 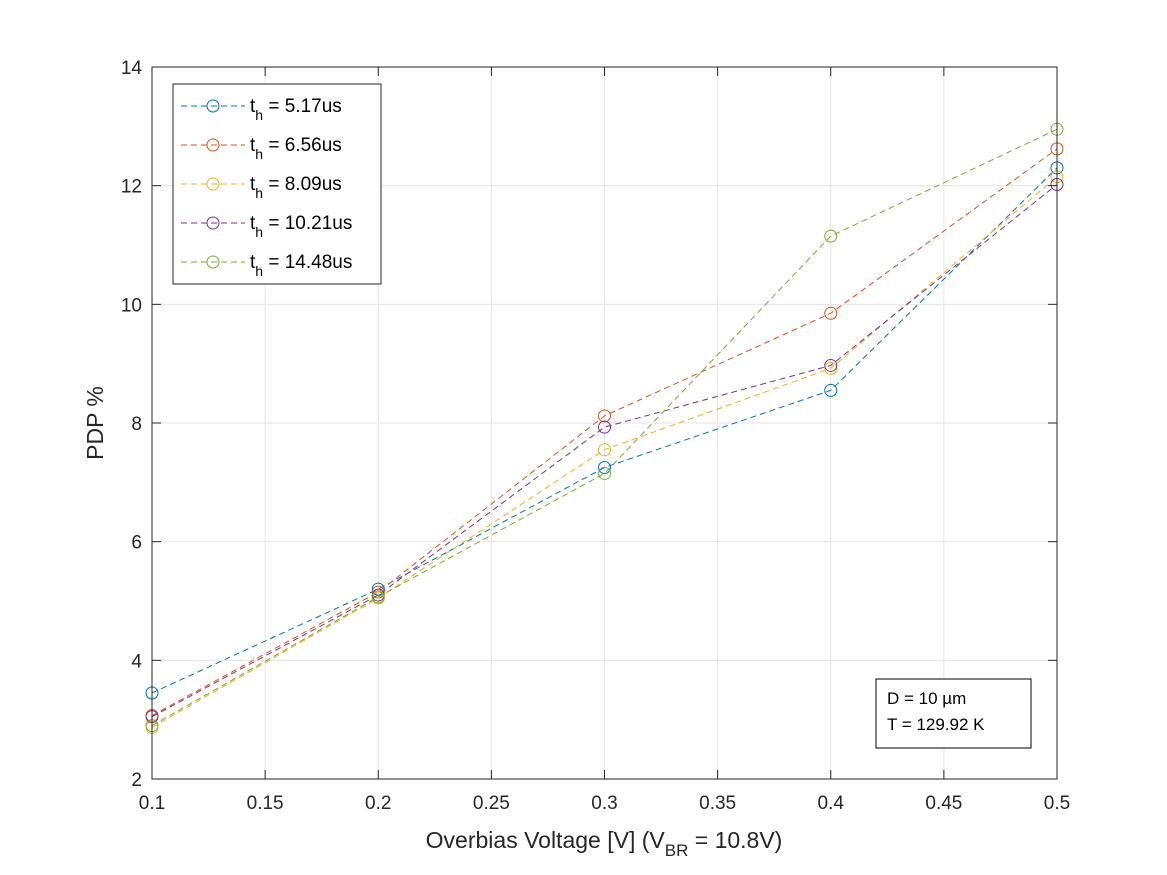 What do you see at coordinates (301, 226) in the screenshot?
I see `legend-label: th = 10.21us` at bounding box center [301, 226].